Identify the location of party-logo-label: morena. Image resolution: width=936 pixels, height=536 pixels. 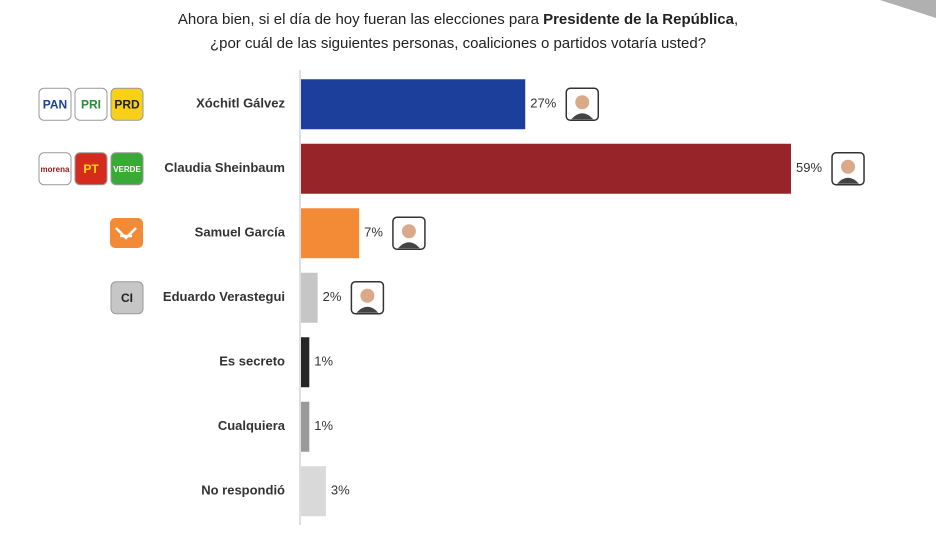
(55, 169).